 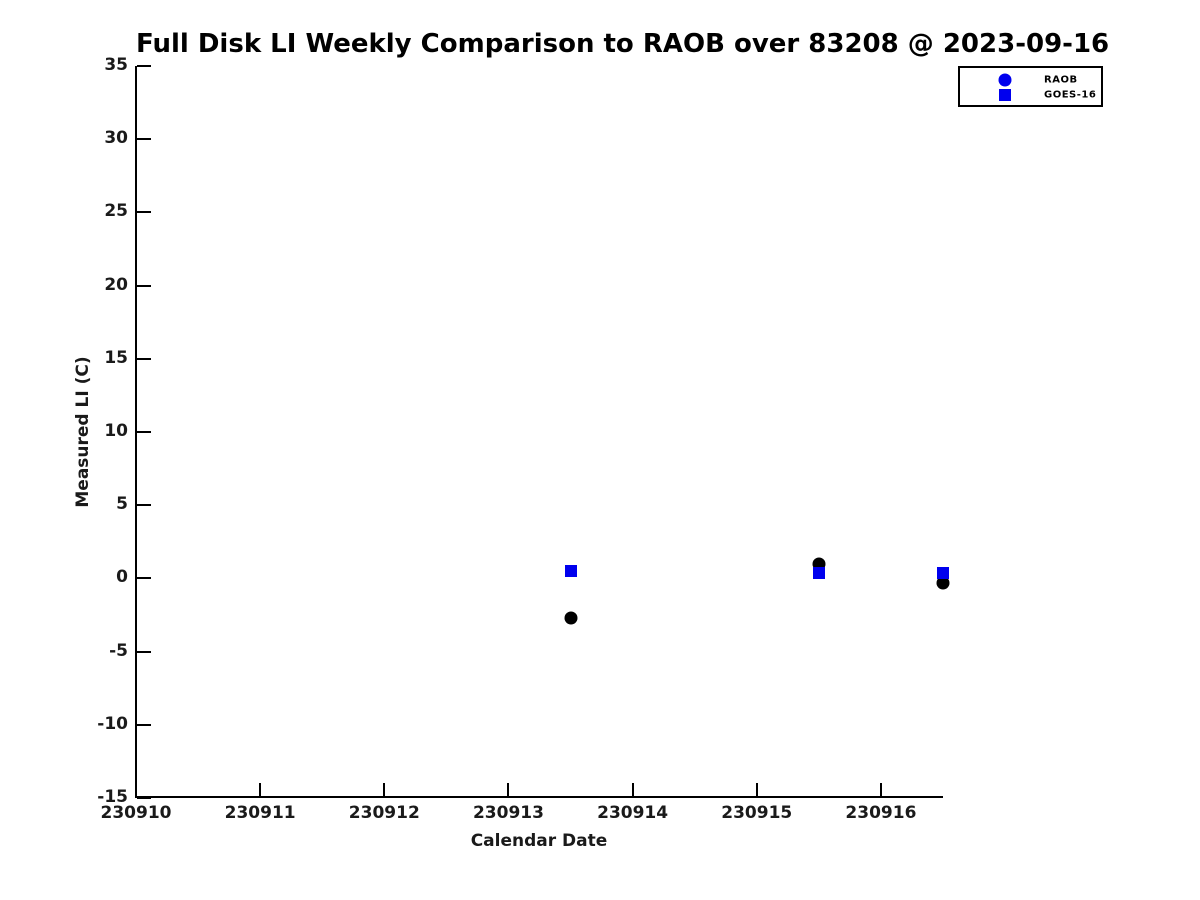 I want to click on y-tick-label: 30, so click(x=116, y=138).